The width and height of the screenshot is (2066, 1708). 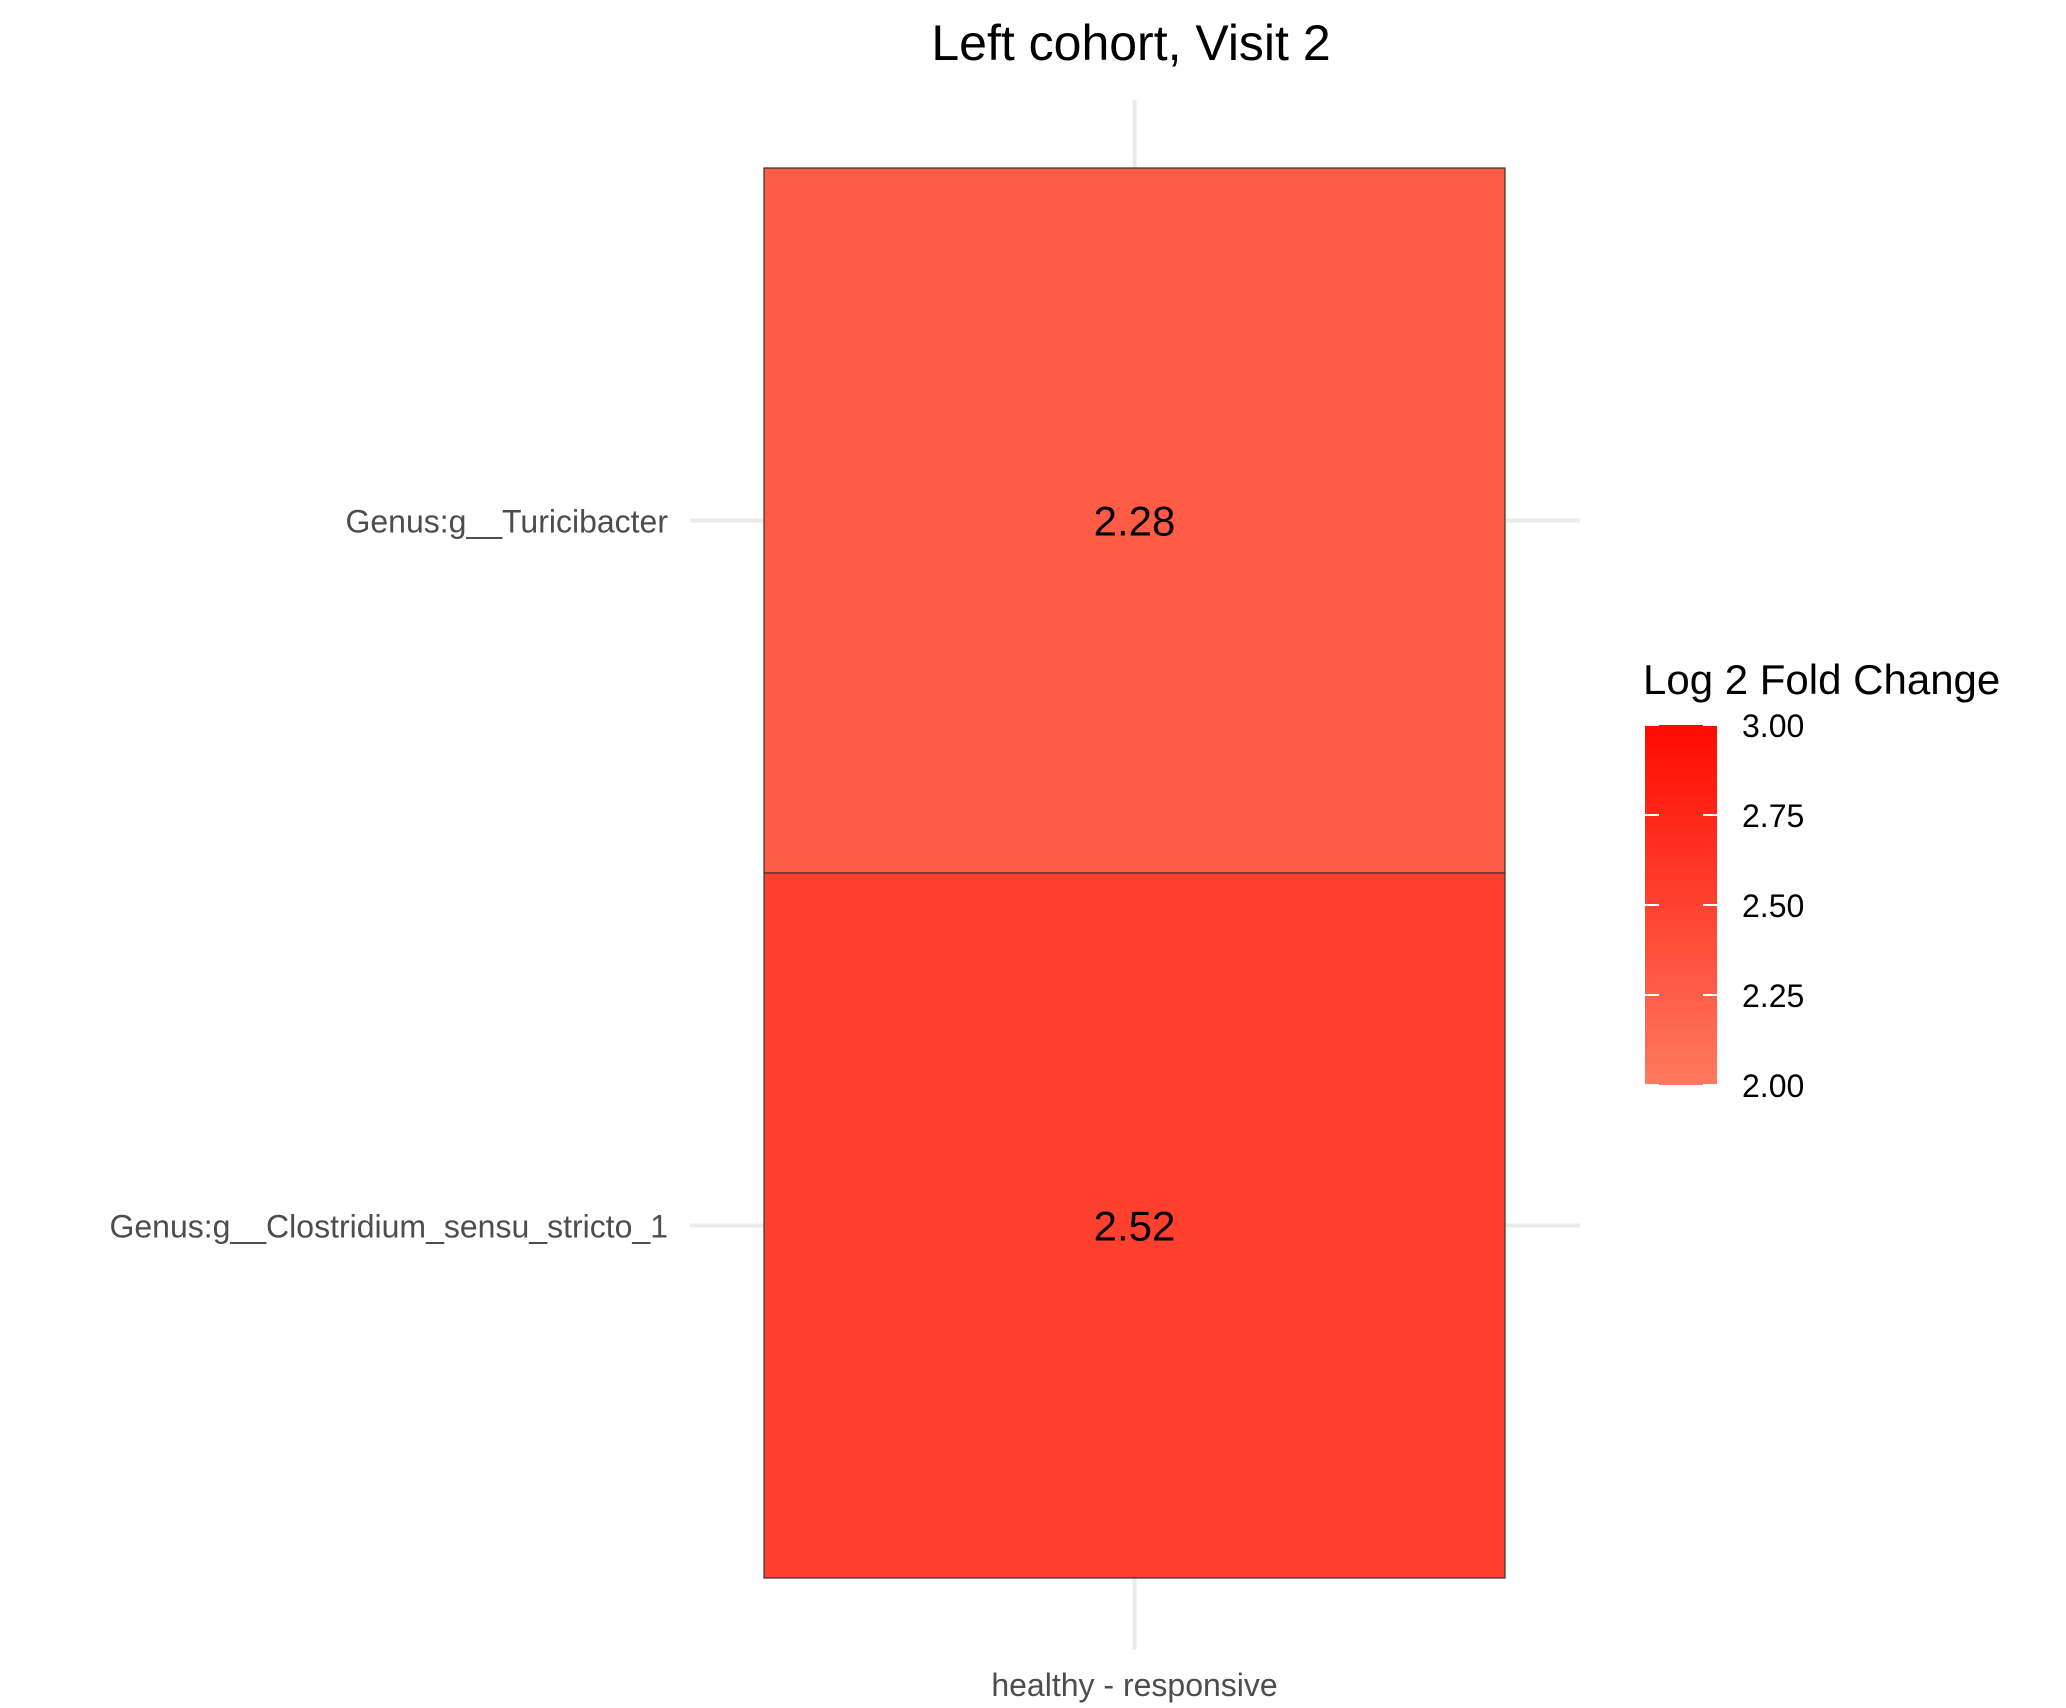 I want to click on x-tick-label: healthy - responsive, so click(x=1134, y=1685).